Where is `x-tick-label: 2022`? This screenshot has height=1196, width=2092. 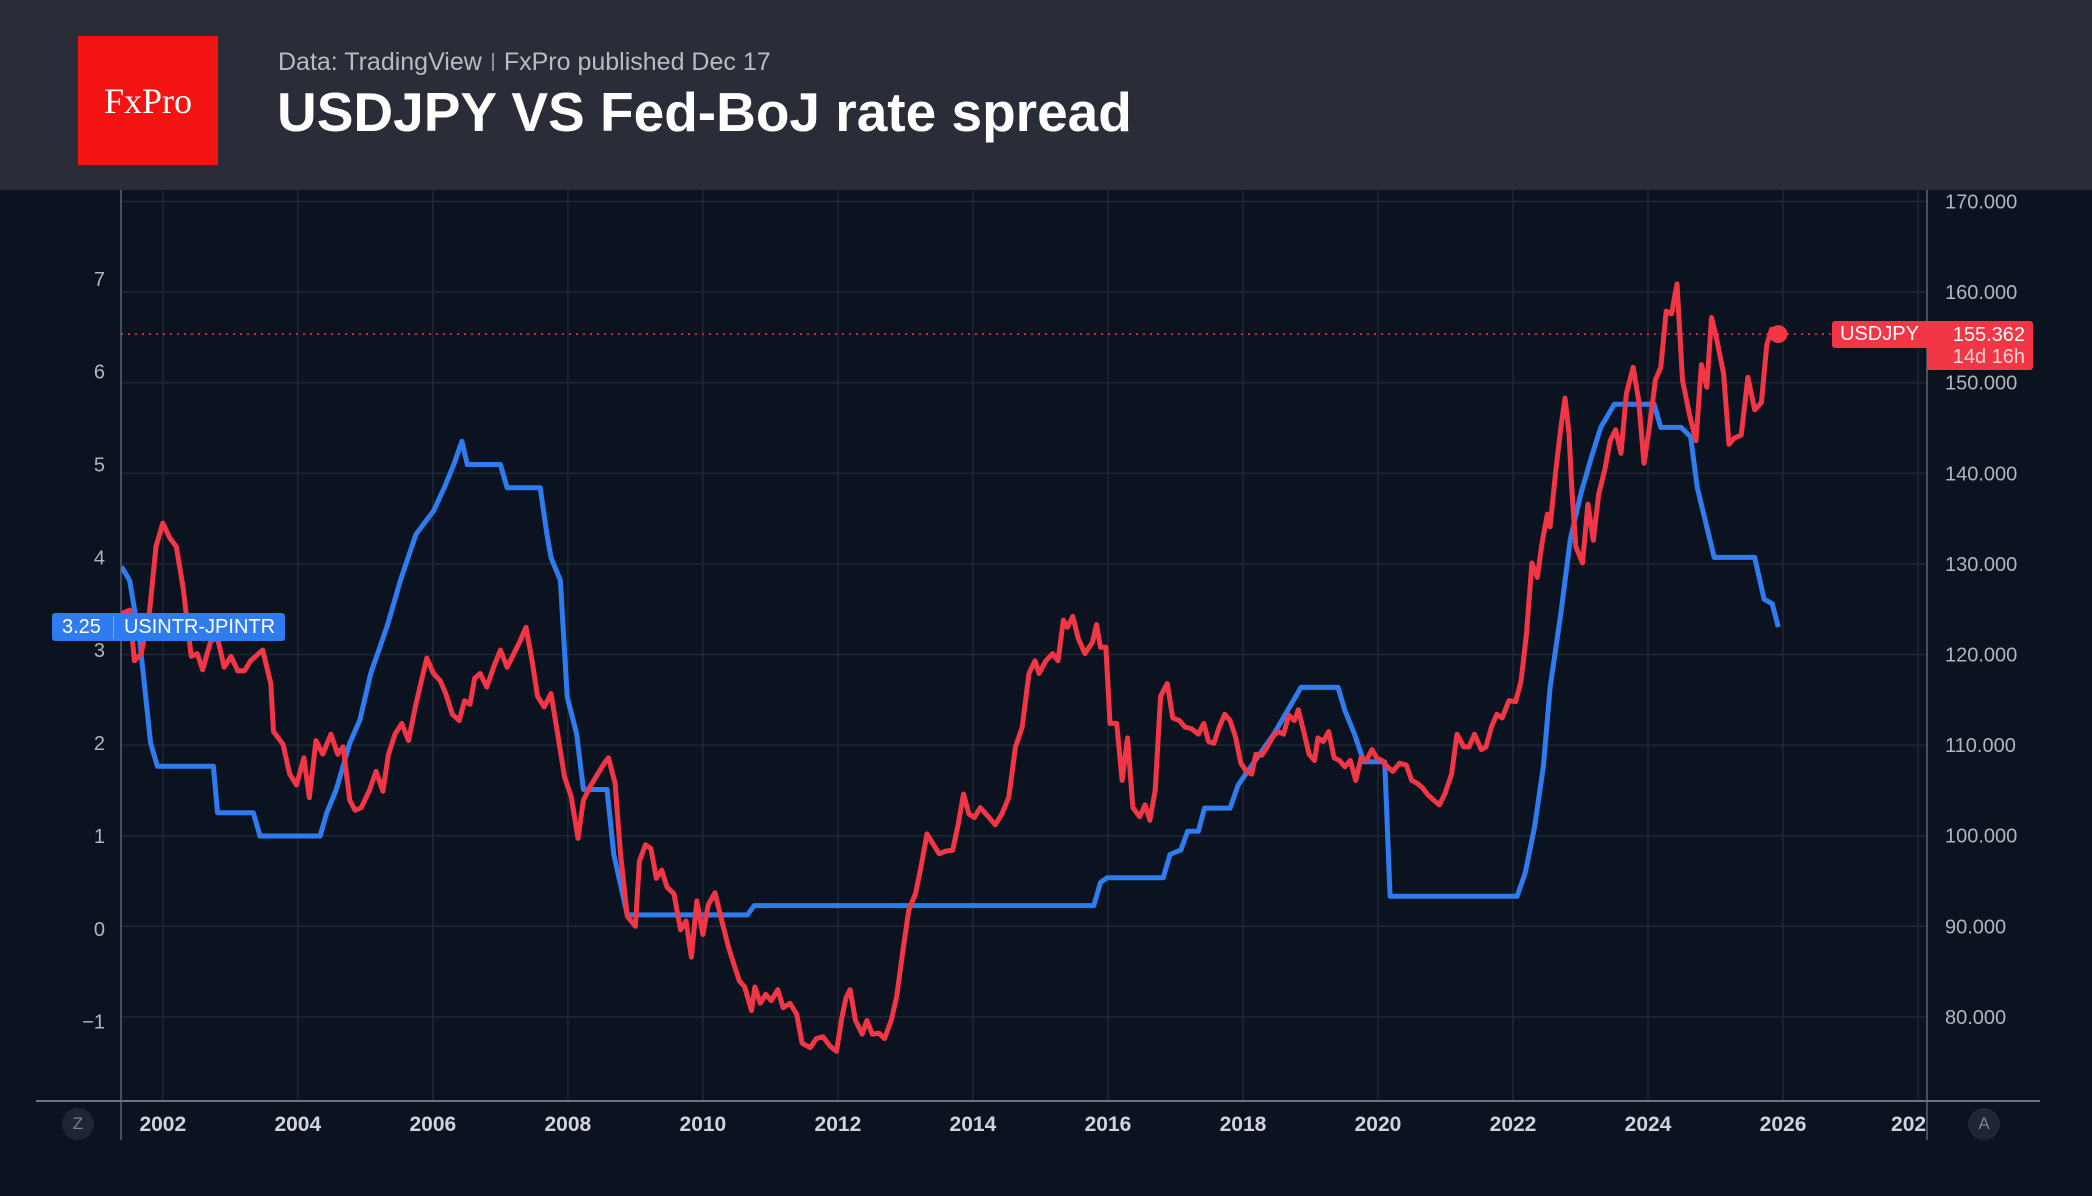 x-tick-label: 2022 is located at coordinates (1513, 1124).